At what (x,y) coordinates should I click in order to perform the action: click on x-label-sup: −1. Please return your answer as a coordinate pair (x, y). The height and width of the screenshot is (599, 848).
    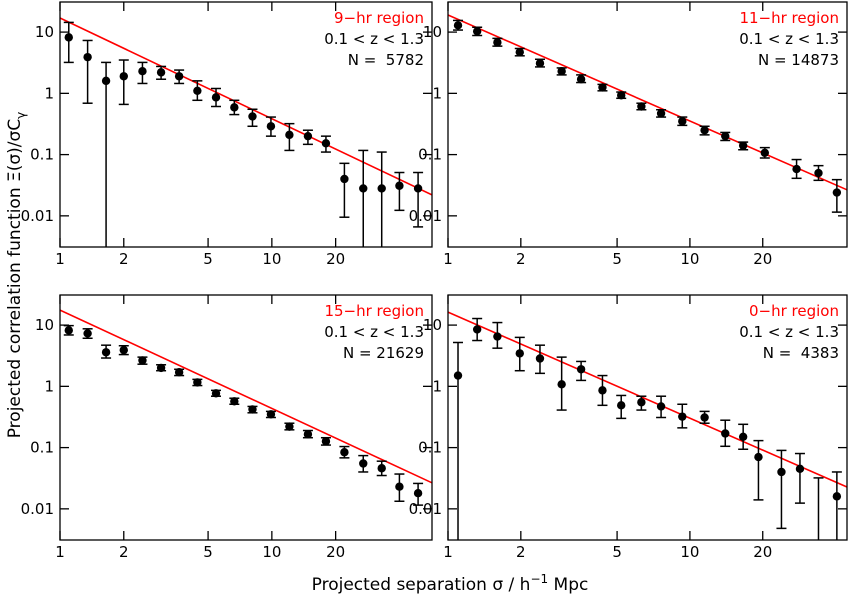
    Looking at the image, I should click on (539, 579).